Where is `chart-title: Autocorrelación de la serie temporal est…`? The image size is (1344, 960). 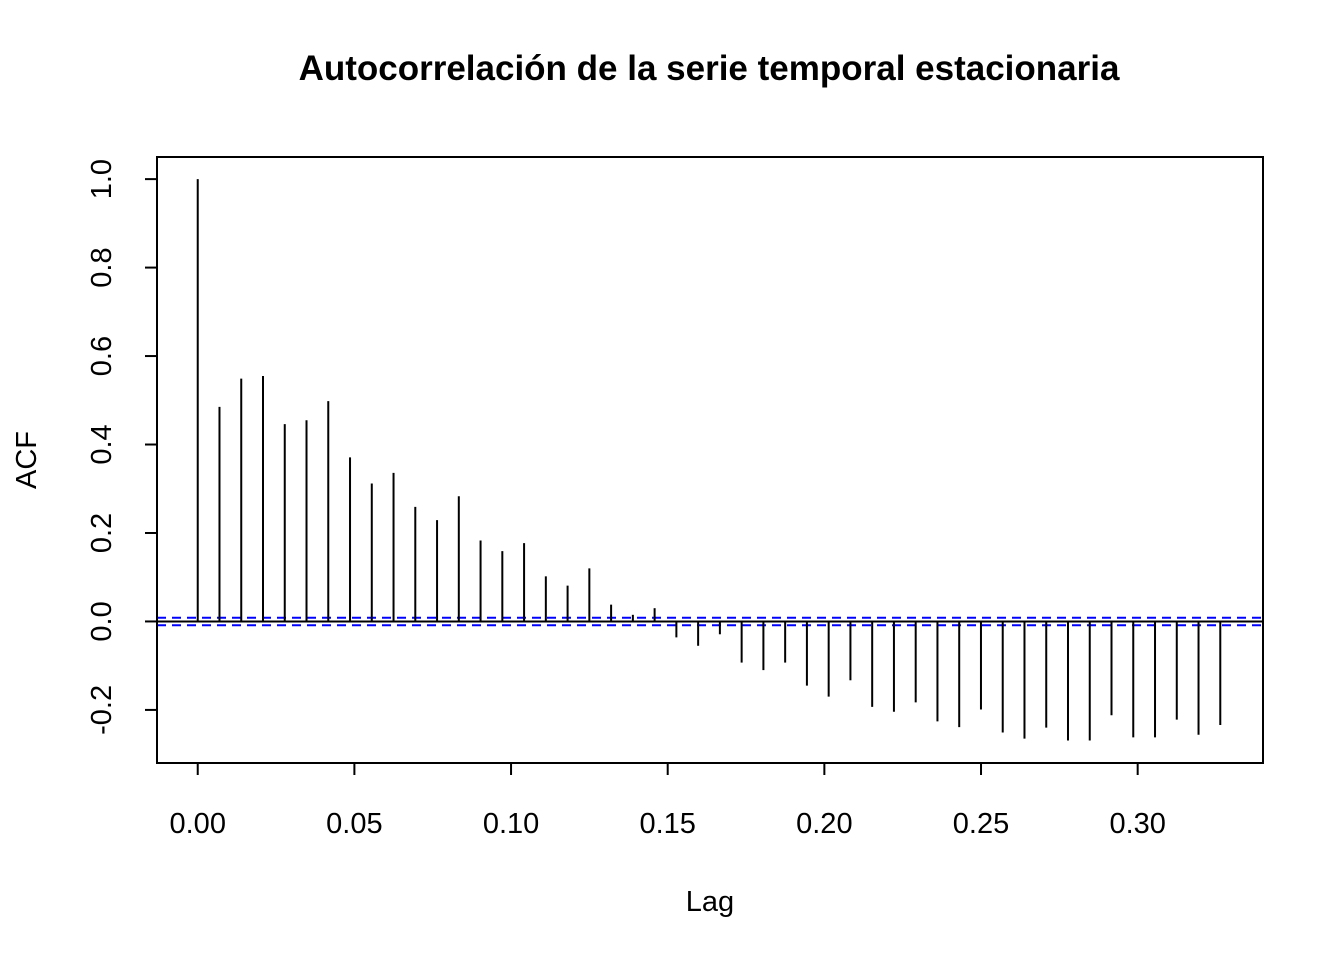 chart-title: Autocorrelación de la serie temporal est… is located at coordinates (709, 68).